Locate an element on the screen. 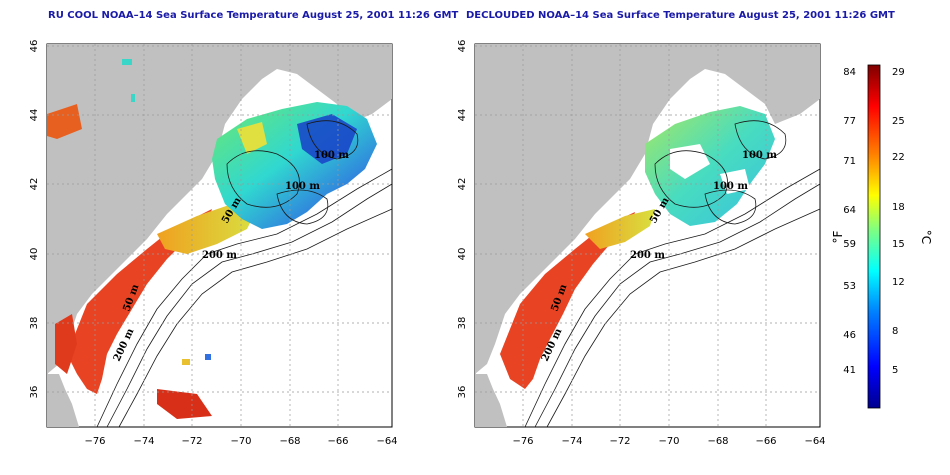 The width and height of the screenshot is (950, 475). f-tick-label: 71 is located at coordinates (849, 161).